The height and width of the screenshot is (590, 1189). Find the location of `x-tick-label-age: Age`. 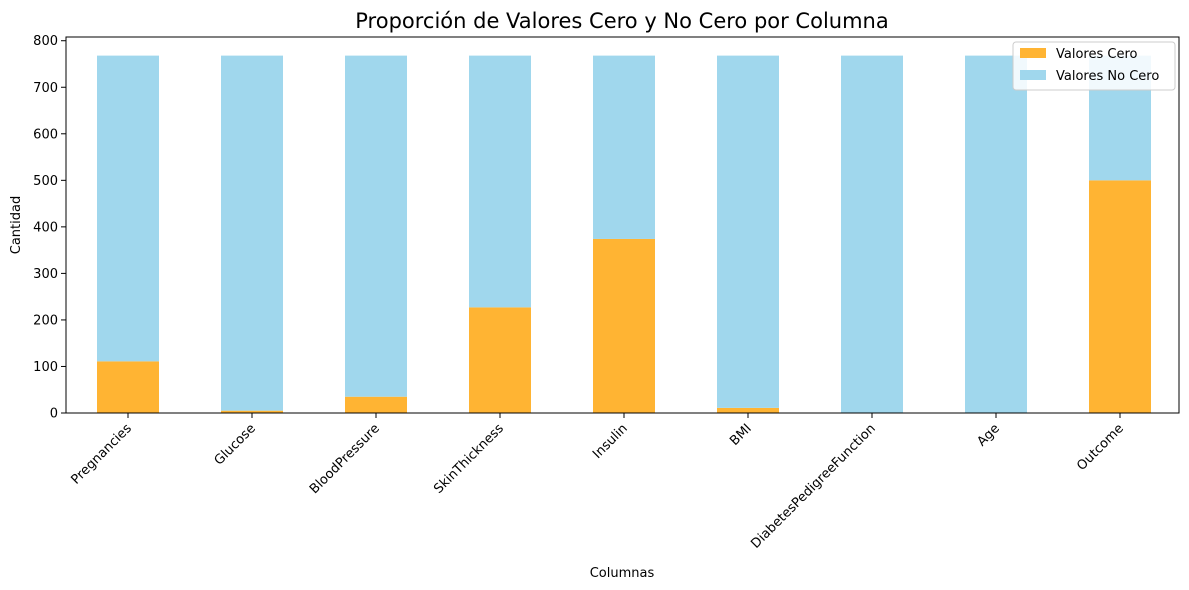

x-tick-label-age: Age is located at coordinates (988, 435).